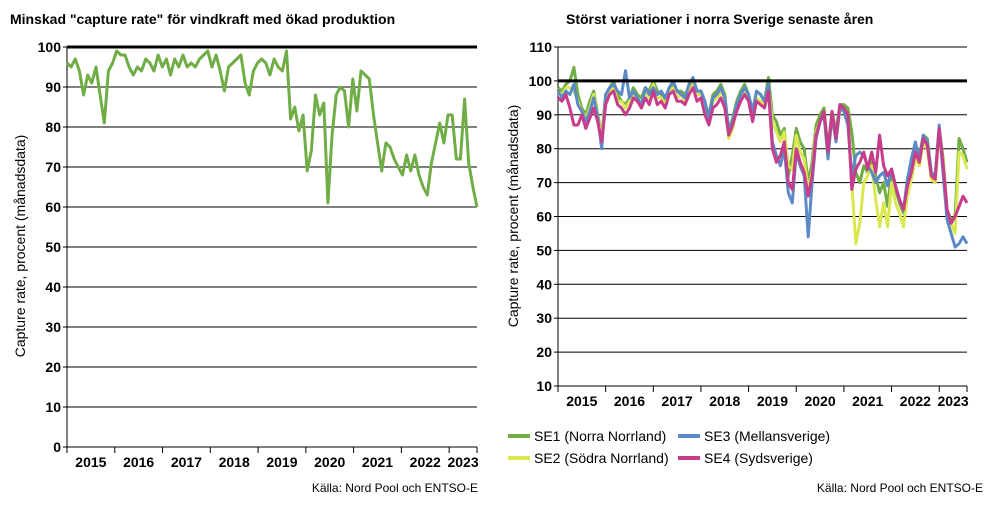 This screenshot has height=505, width=1001. What do you see at coordinates (540, 47) in the screenshot?
I see `y-tick-label: 110` at bounding box center [540, 47].